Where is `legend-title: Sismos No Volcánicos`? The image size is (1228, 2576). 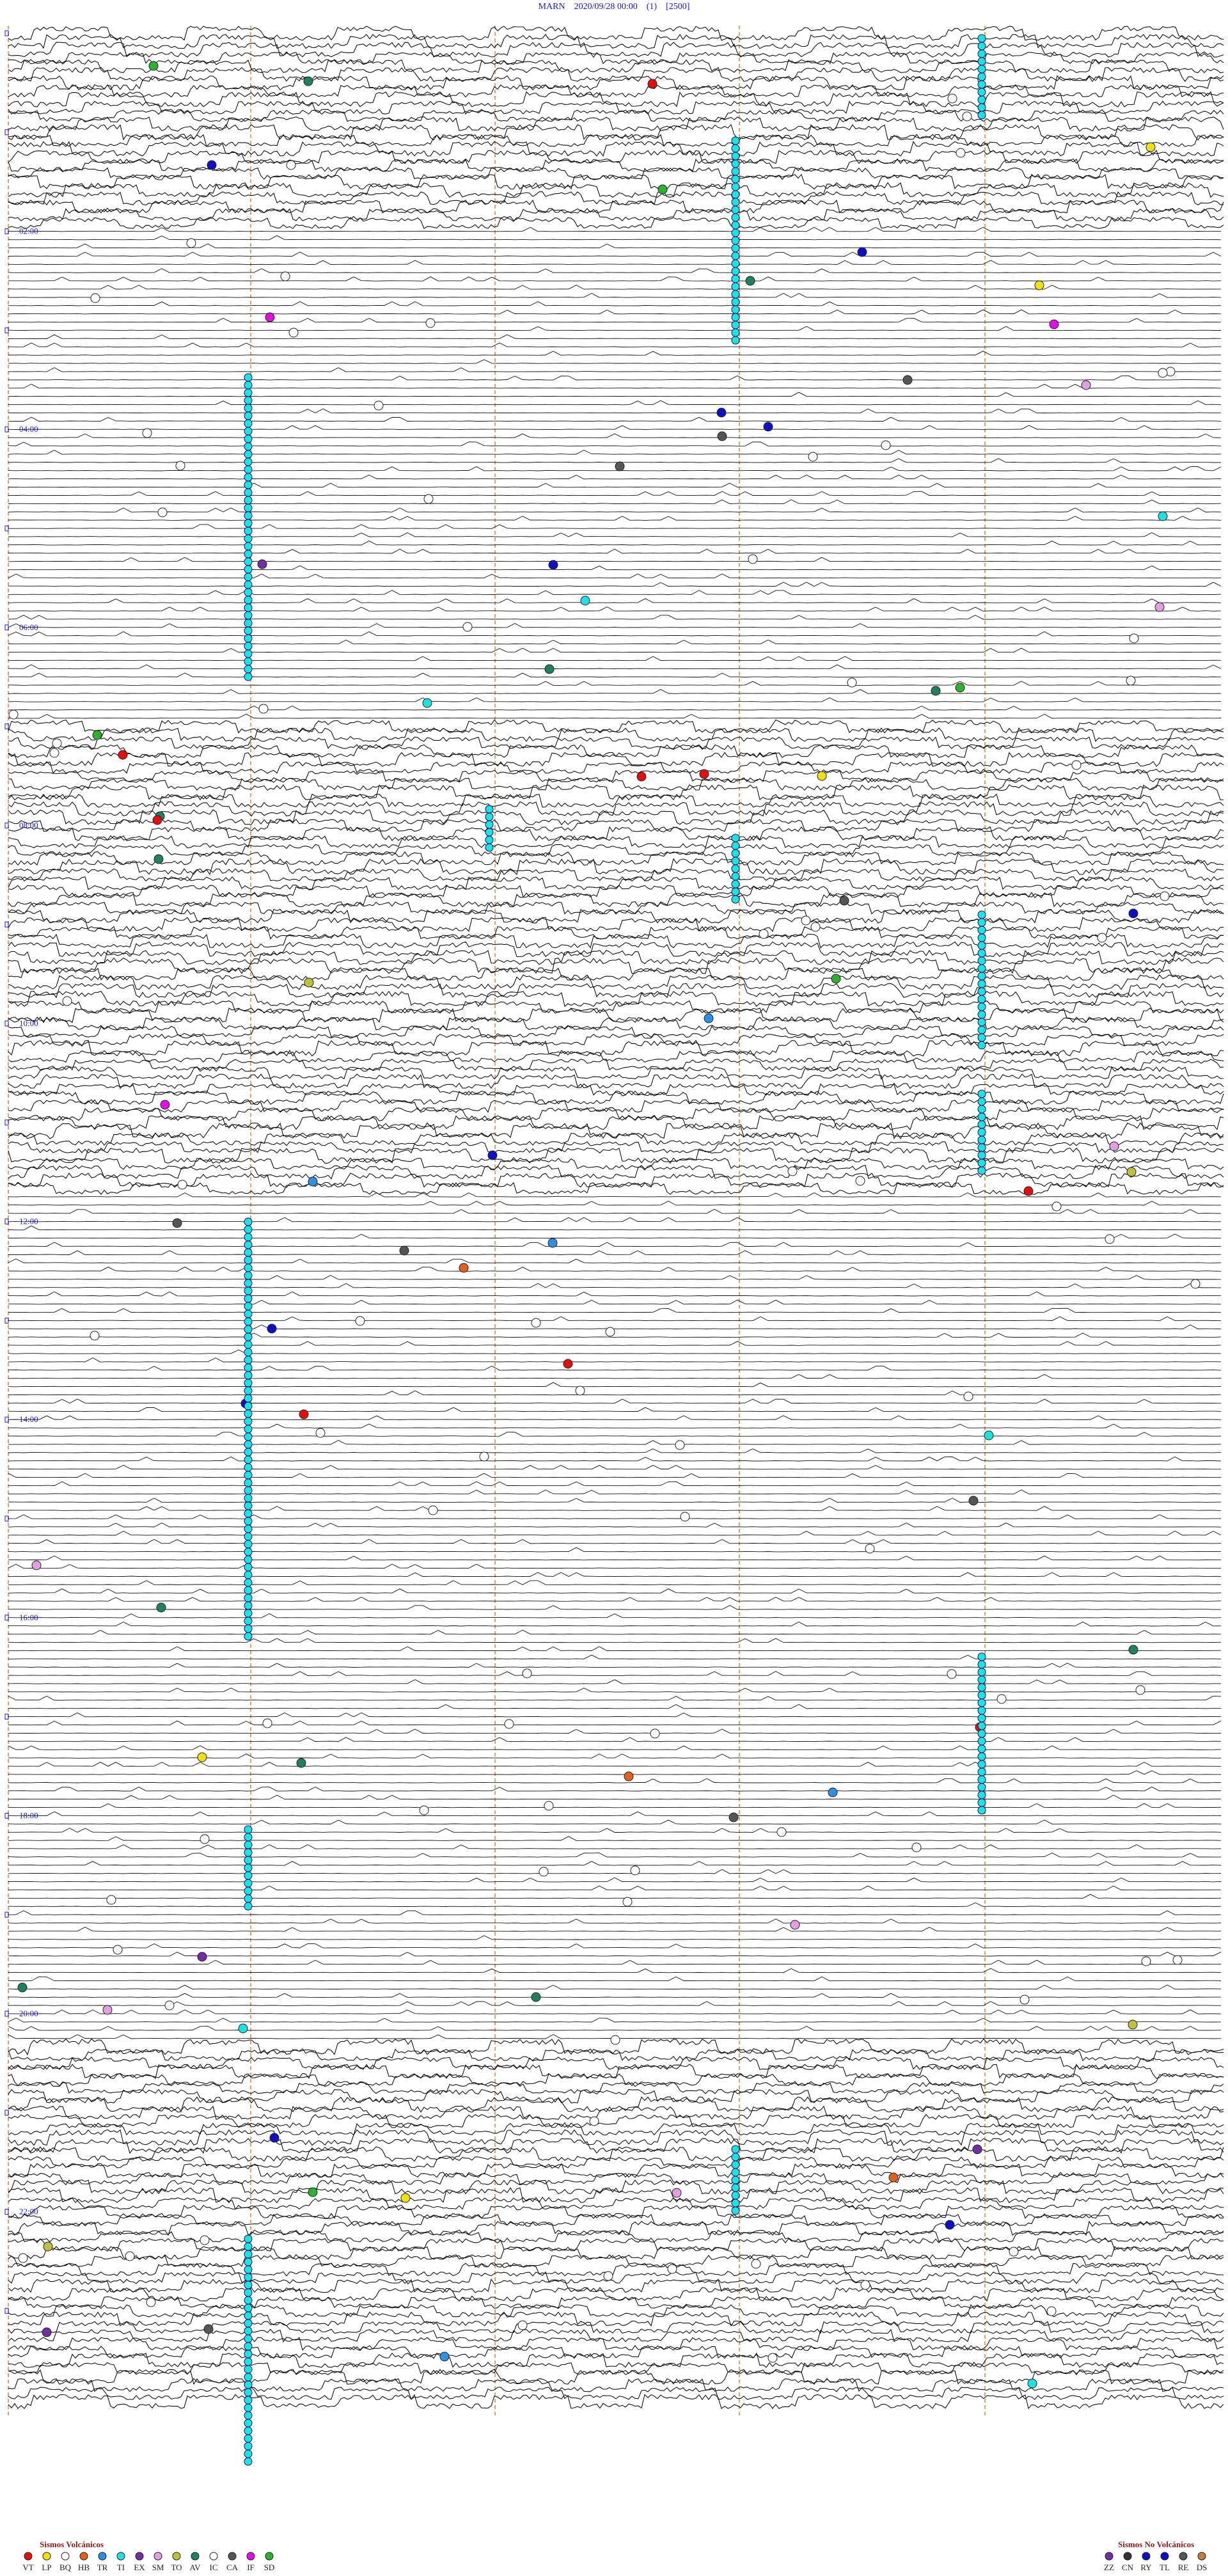
legend-title: Sismos No Volcánicos is located at coordinates (1156, 2544).